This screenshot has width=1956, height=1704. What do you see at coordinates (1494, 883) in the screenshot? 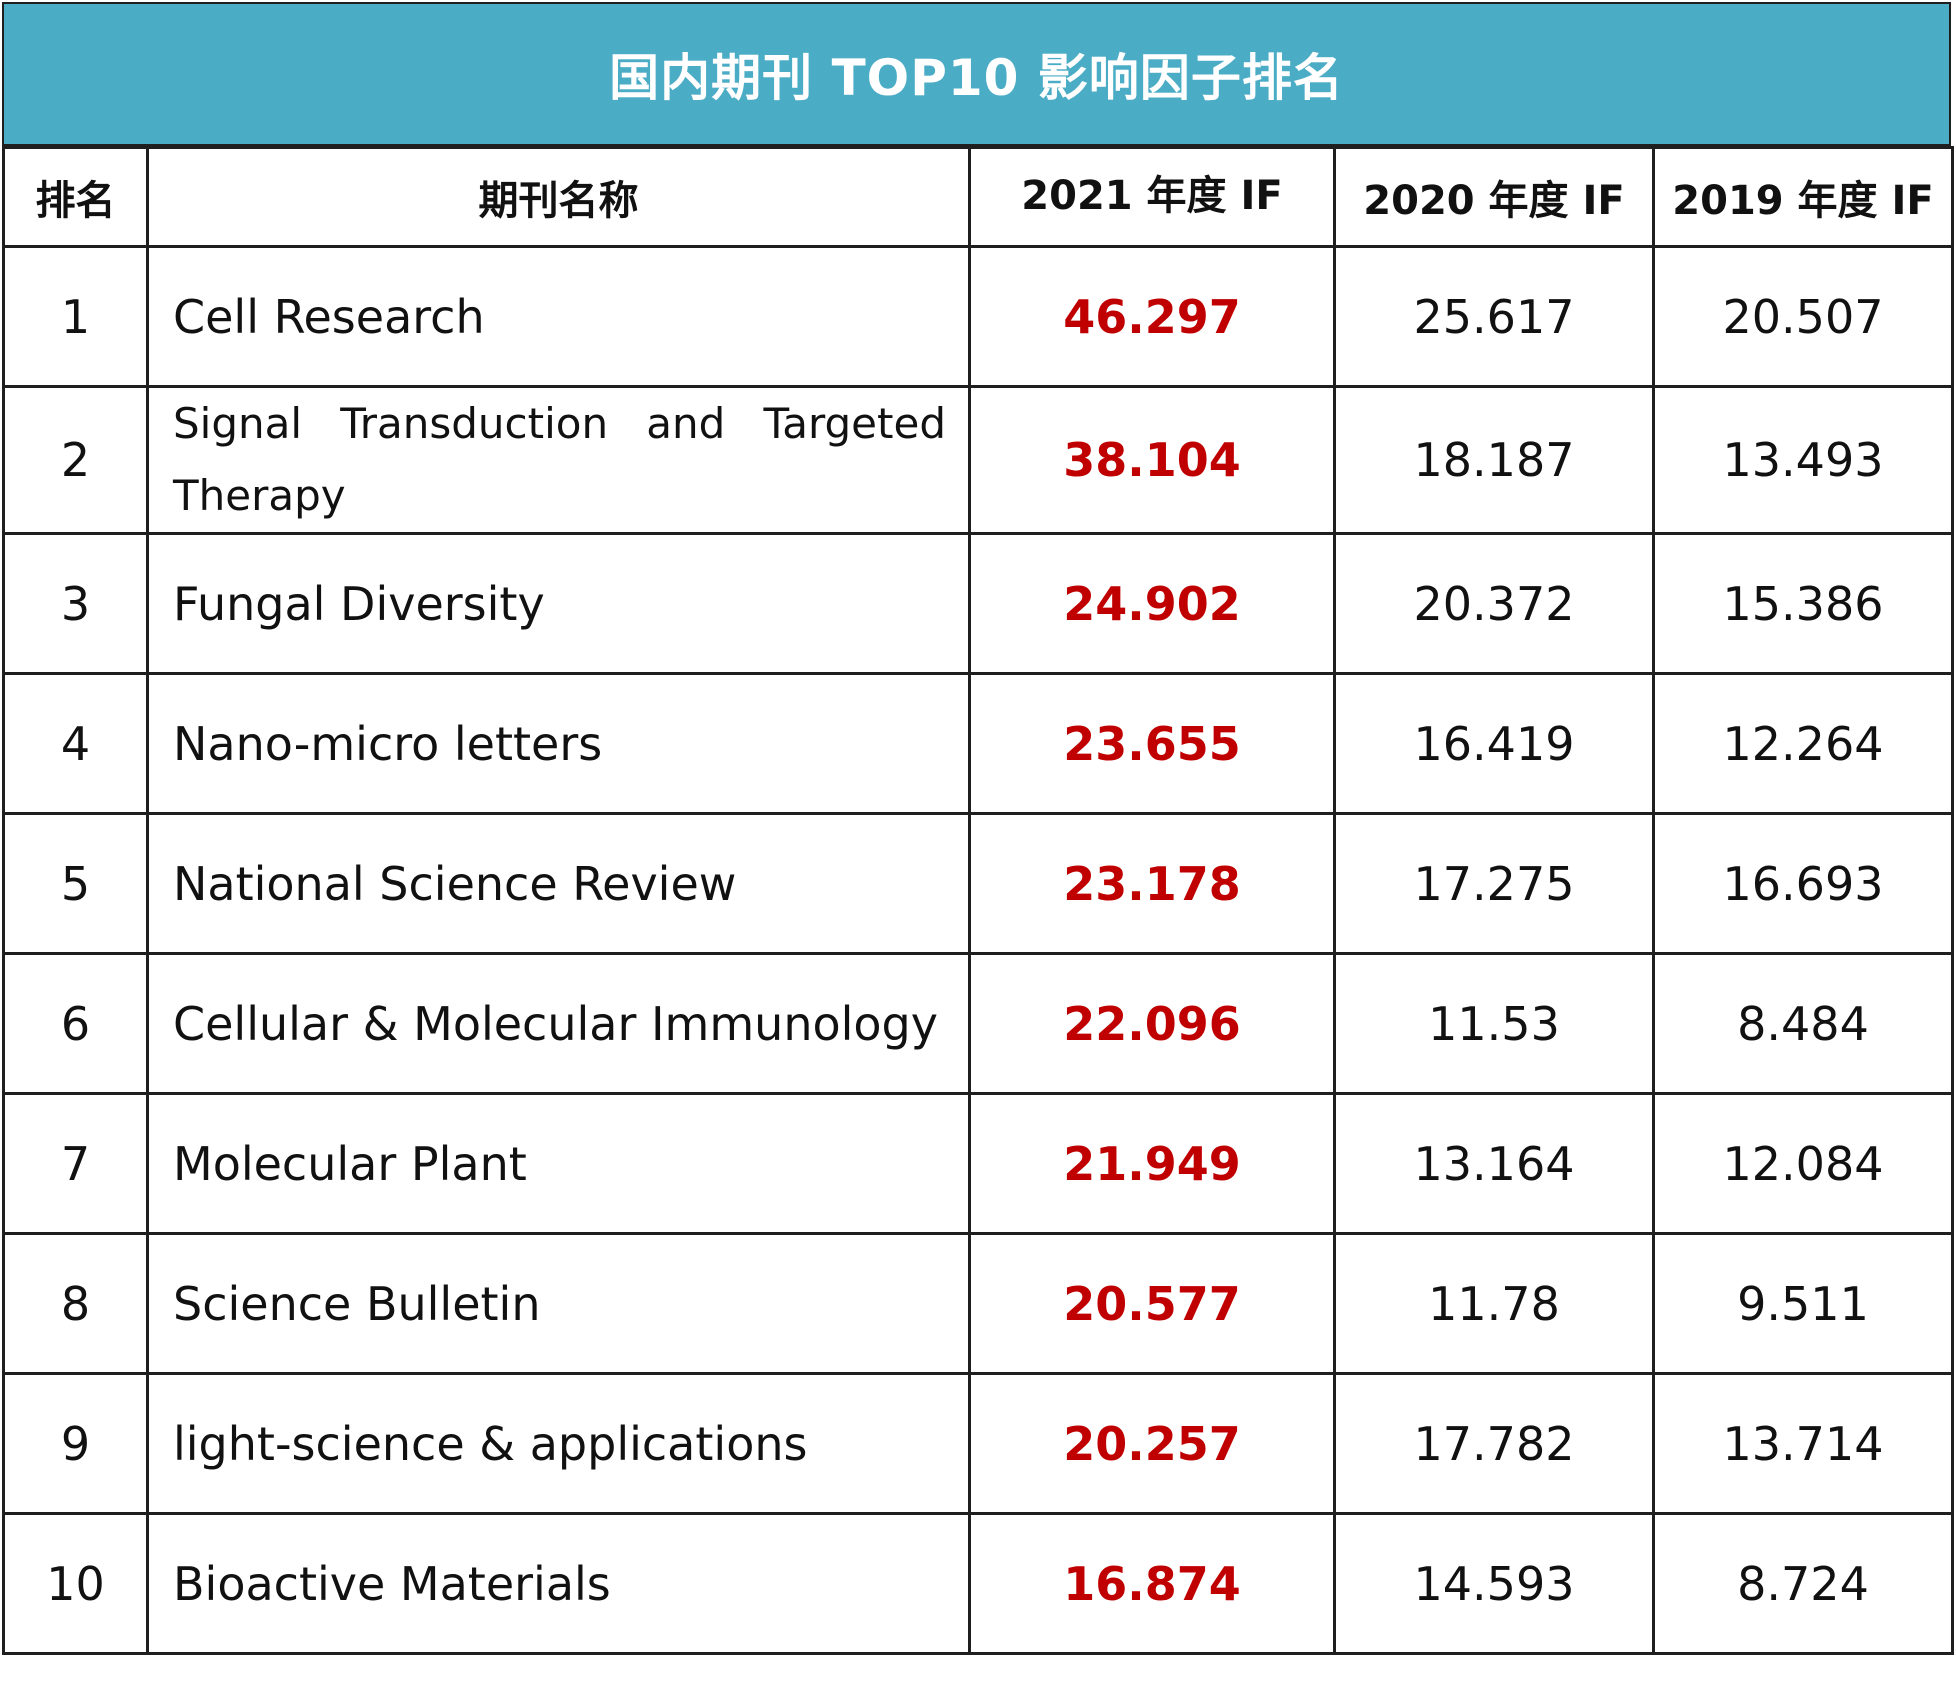
I see `if-2020-cell: 17.275` at bounding box center [1494, 883].